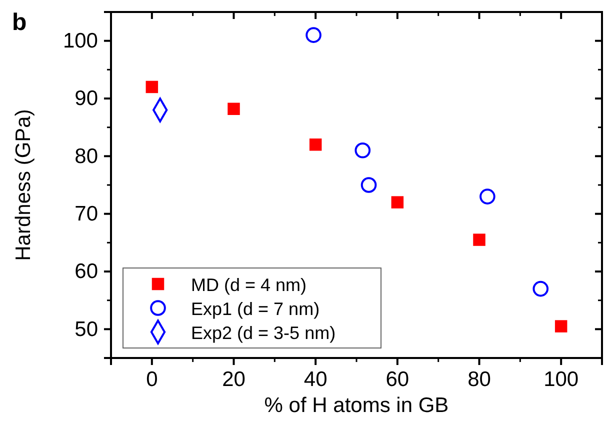  Describe the element at coordinates (356, 405) in the screenshot. I see `x-axis-title: % of H atoms in GB` at that location.